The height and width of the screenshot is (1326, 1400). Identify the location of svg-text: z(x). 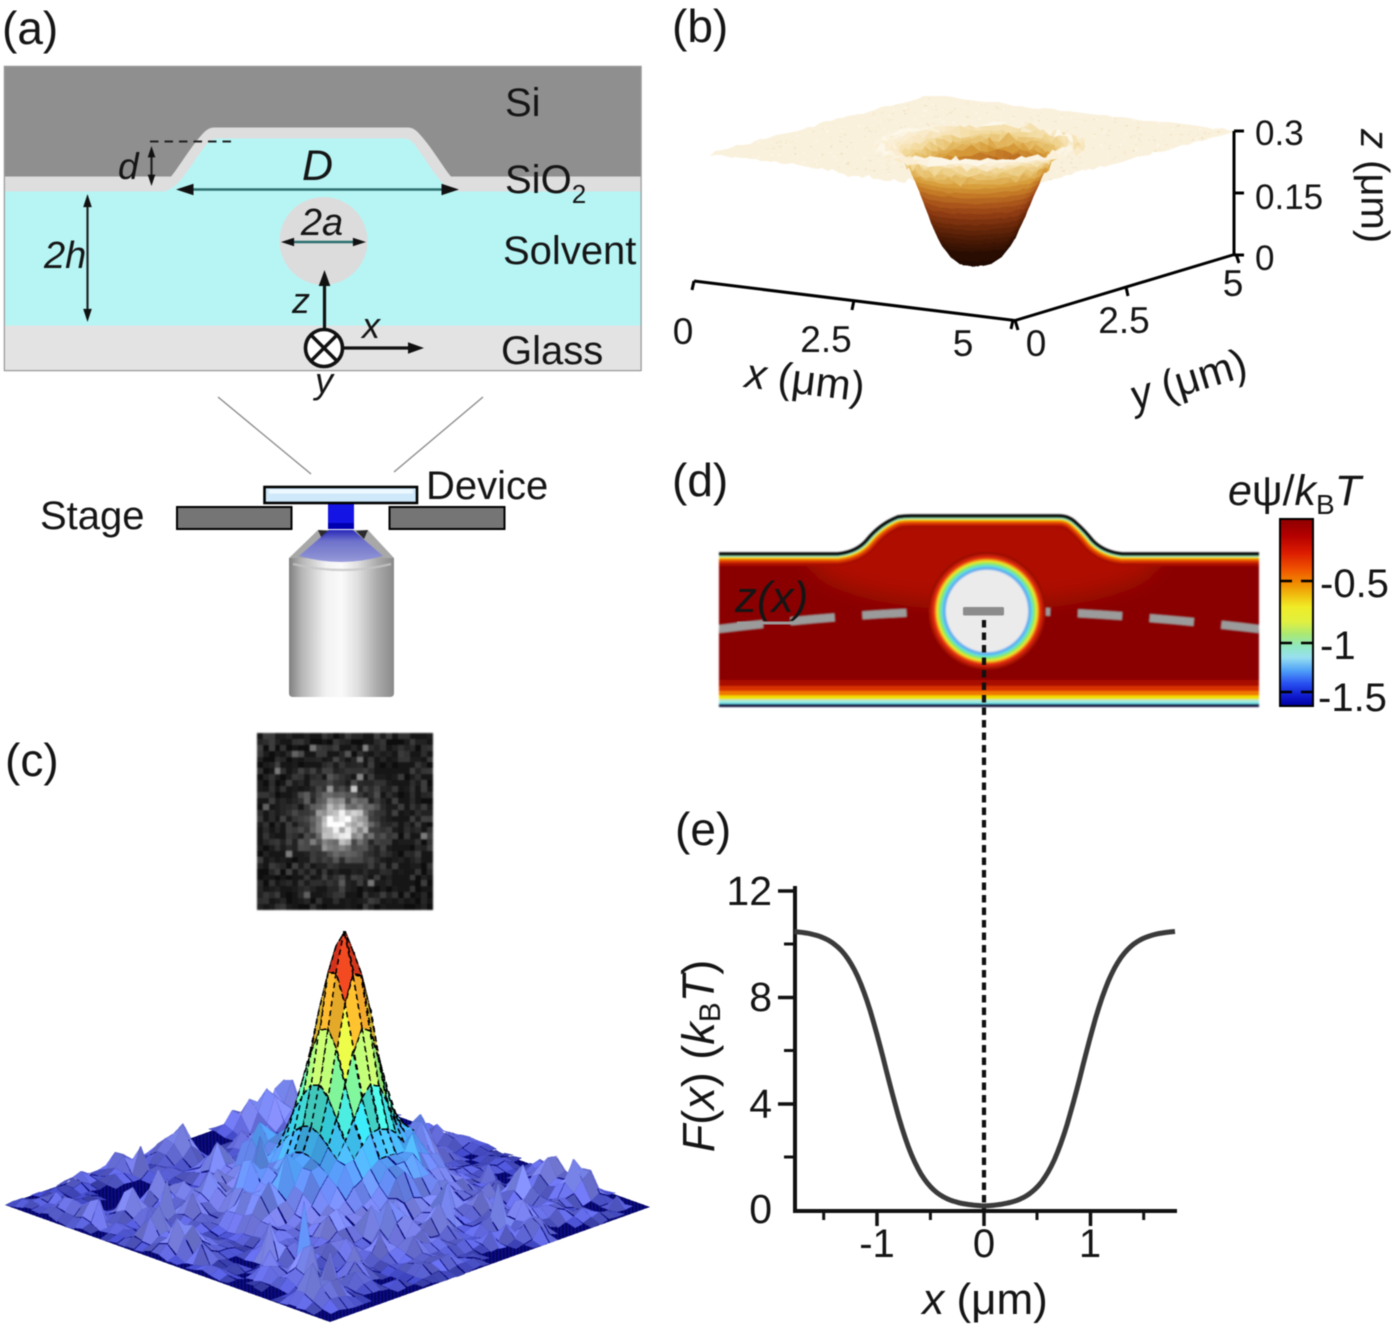
(771, 597).